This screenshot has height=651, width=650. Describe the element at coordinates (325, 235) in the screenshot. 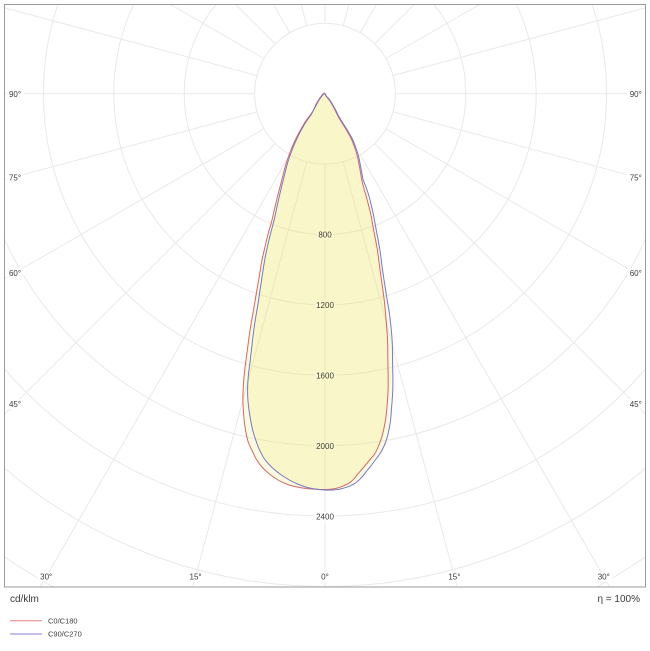

I see `svg-text: 800` at that location.